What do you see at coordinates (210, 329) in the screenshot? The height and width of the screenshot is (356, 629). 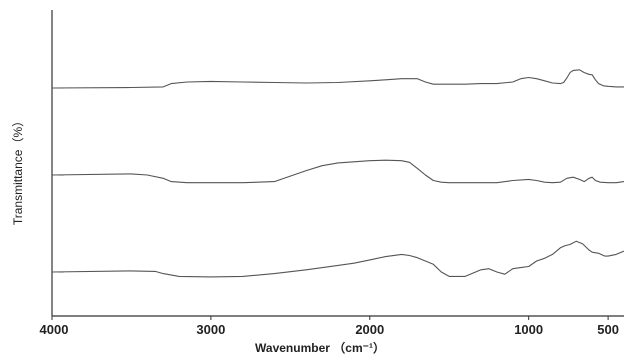 I see `x-tick-label-3000: 3000` at bounding box center [210, 329].